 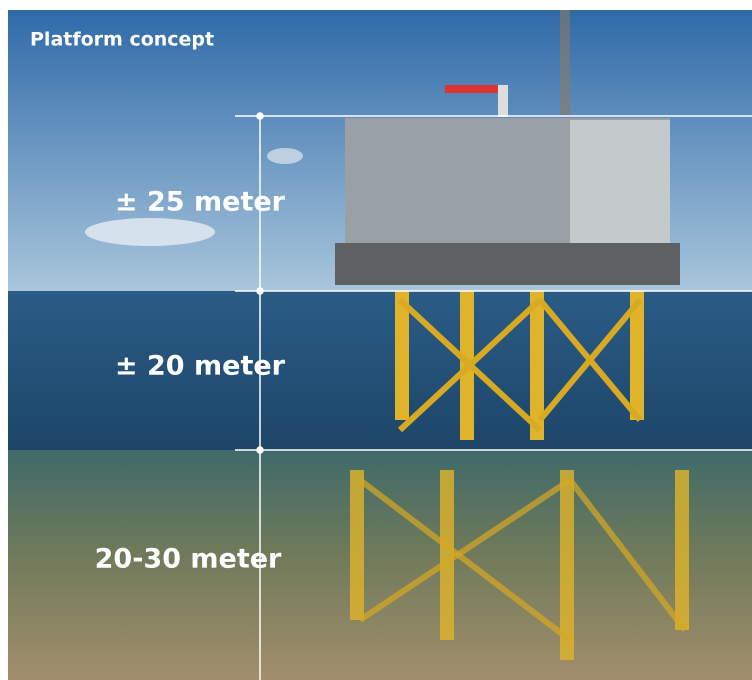 I want to click on title: Platform concept, so click(x=122, y=40).